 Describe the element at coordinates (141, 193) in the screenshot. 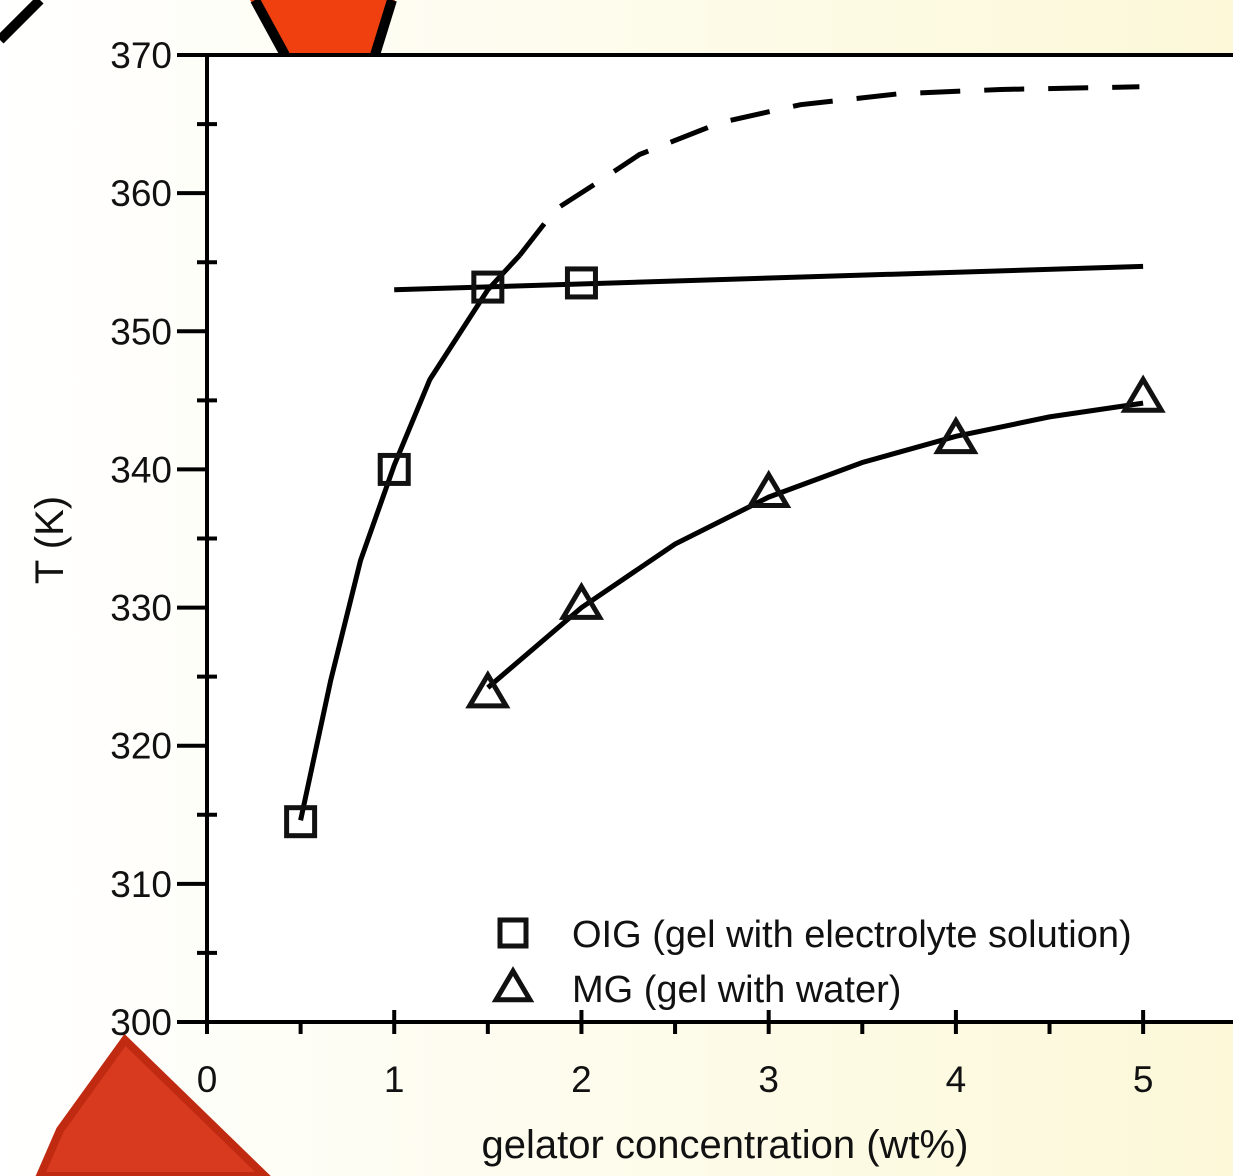

I see `y-tick-label: 360` at that location.